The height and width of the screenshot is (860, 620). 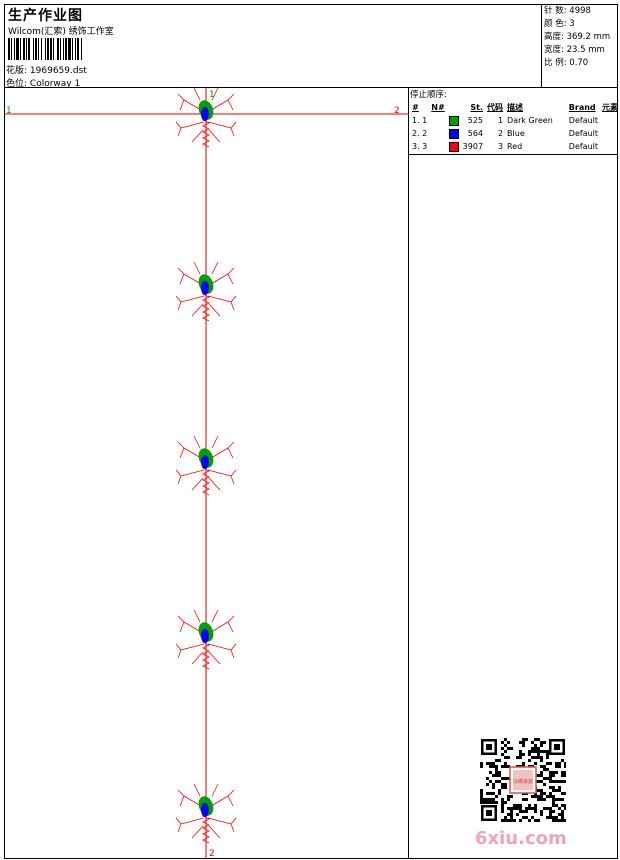 What do you see at coordinates (17, 84) in the screenshot?
I see `colorway-label: 色位:` at bounding box center [17, 84].